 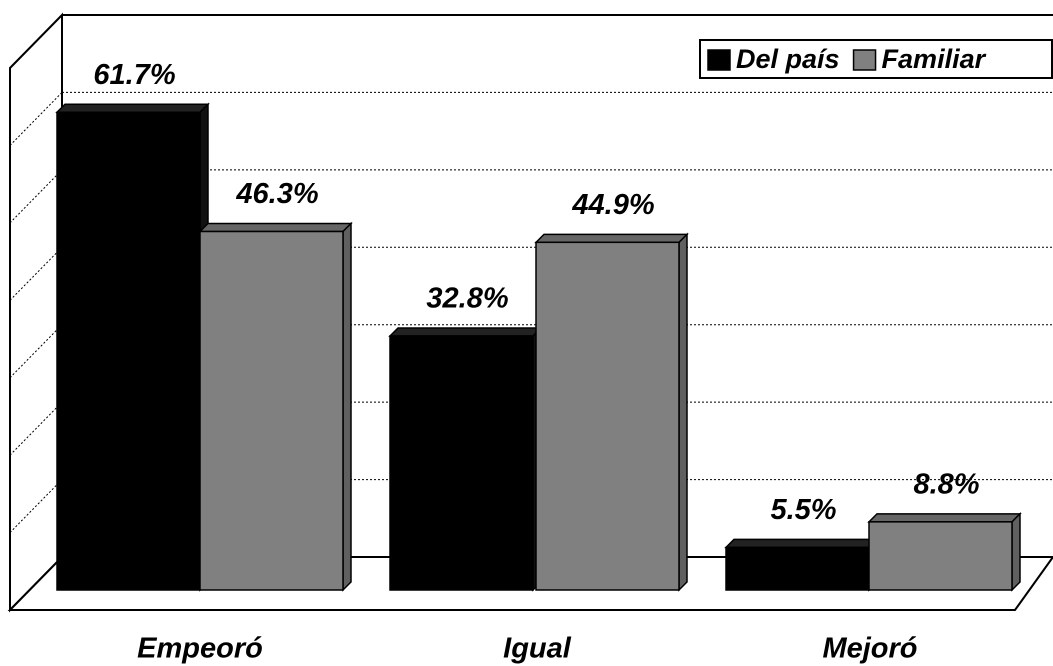 What do you see at coordinates (467, 299) in the screenshot?
I see `value-label: 32.8%` at bounding box center [467, 299].